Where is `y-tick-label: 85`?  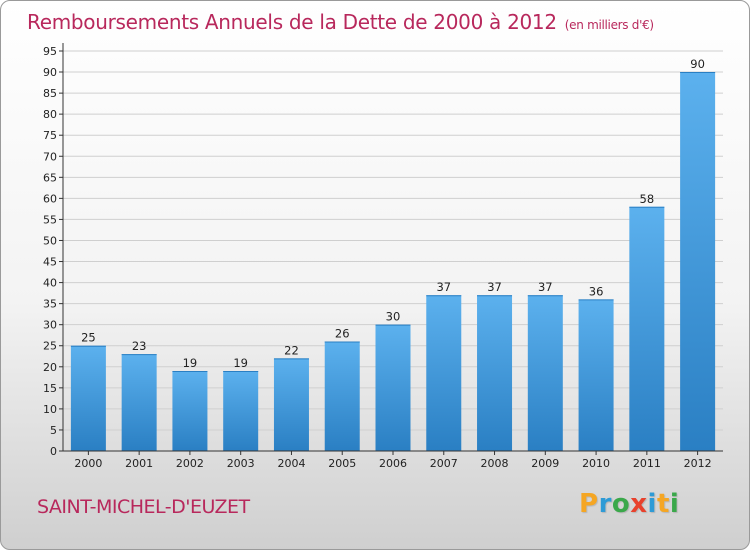
y-tick-label: 85 is located at coordinates (50, 93).